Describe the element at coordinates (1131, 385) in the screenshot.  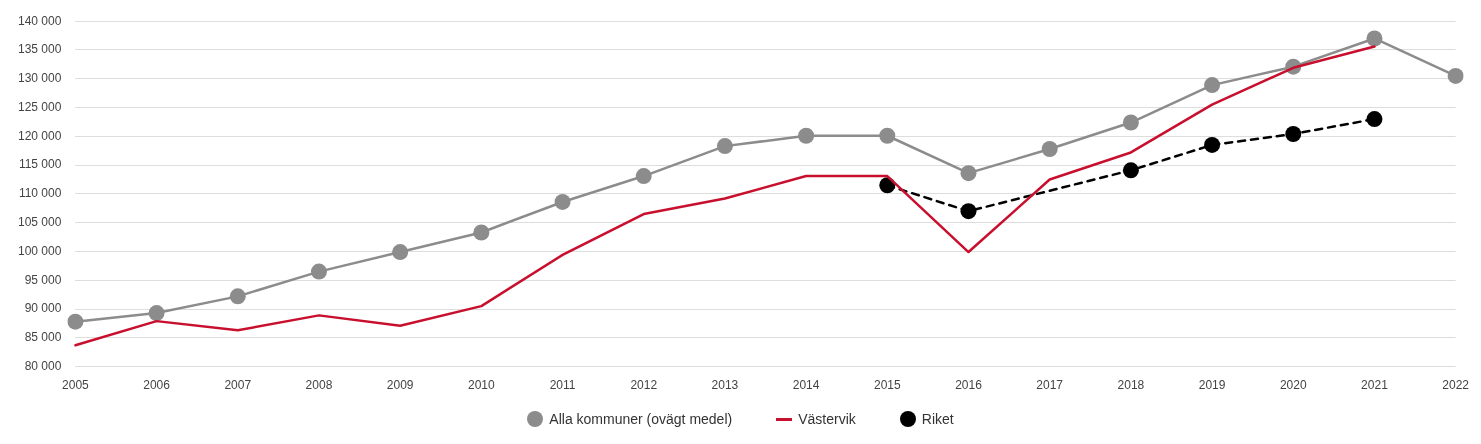
I see `x-tick-label: 2018` at that location.